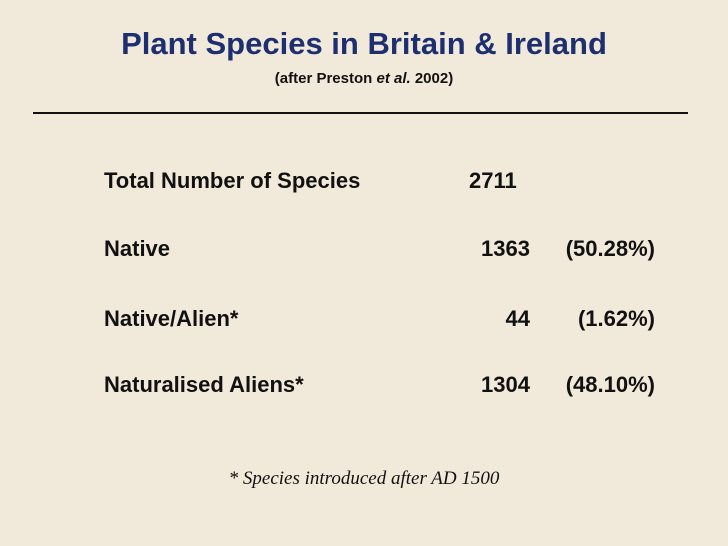 This screenshot has height=546, width=728. What do you see at coordinates (360, 113) in the screenshot?
I see `title-divider` at bounding box center [360, 113].